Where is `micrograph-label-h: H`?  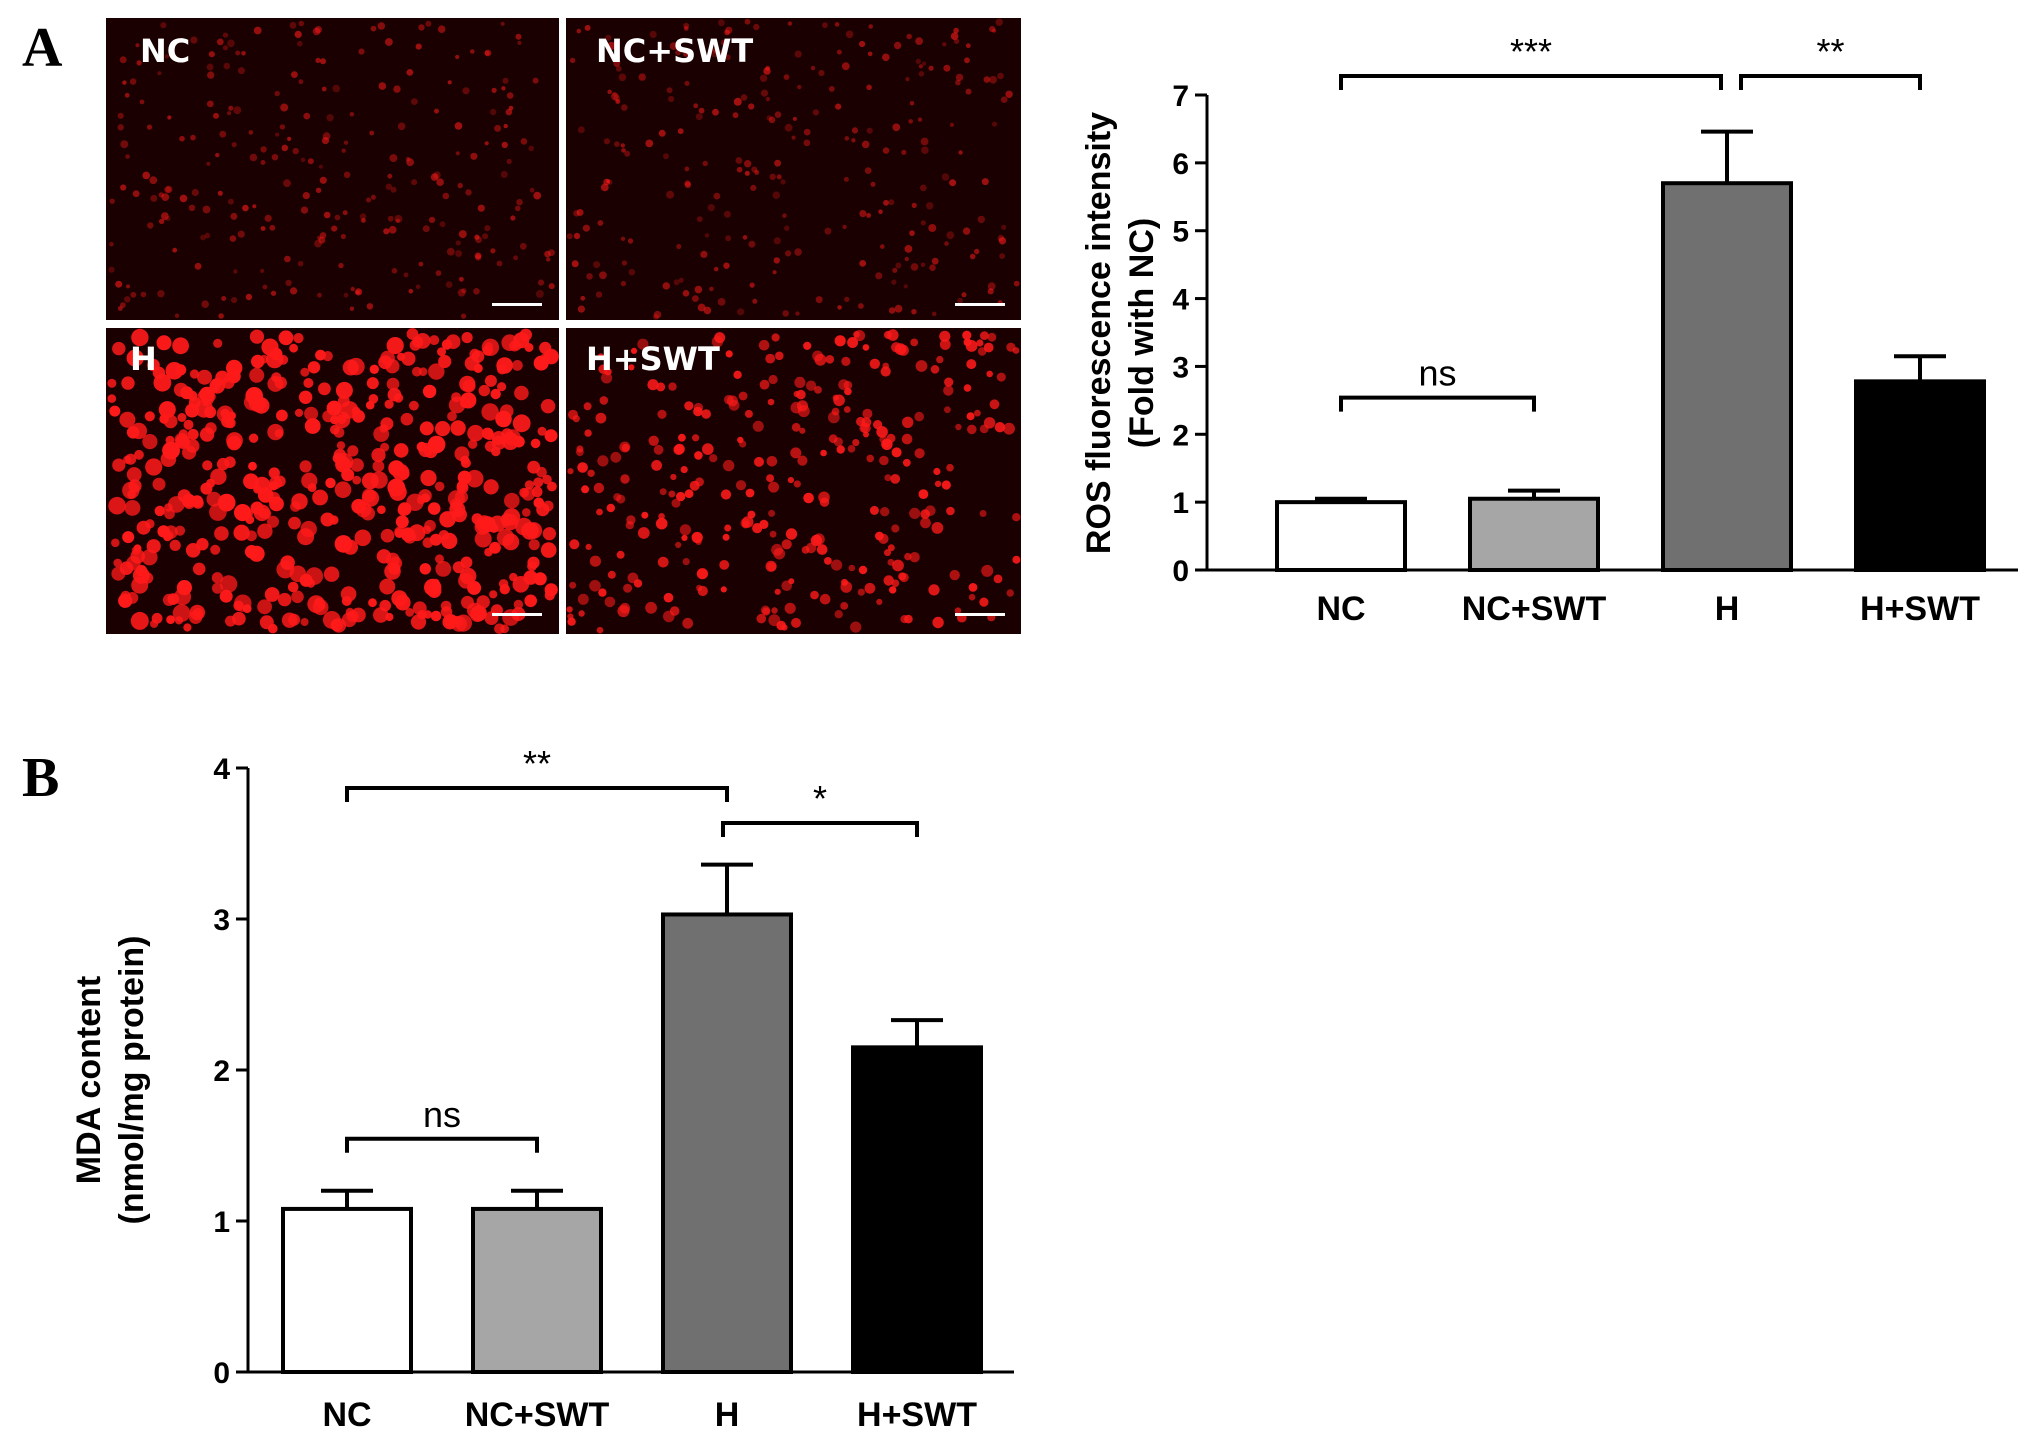 micrograph-label-h: H is located at coordinates (143, 359).